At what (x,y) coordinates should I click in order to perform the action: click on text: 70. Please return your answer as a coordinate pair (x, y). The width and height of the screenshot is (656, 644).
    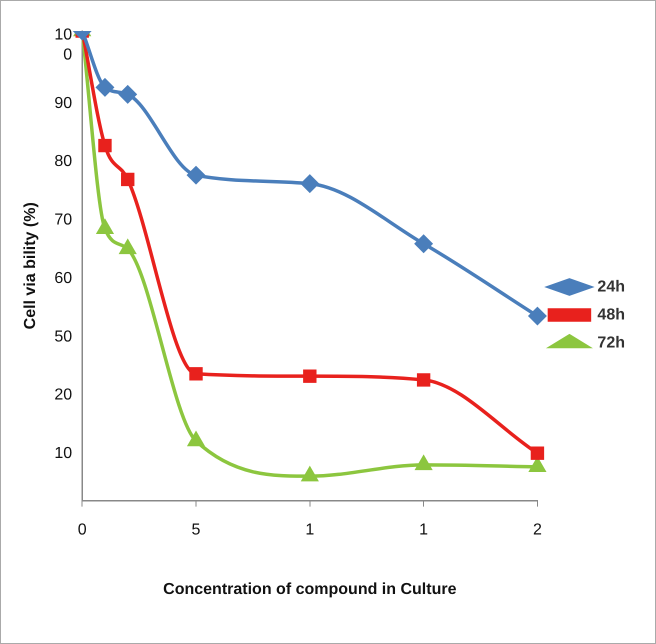
    Looking at the image, I should click on (63, 220).